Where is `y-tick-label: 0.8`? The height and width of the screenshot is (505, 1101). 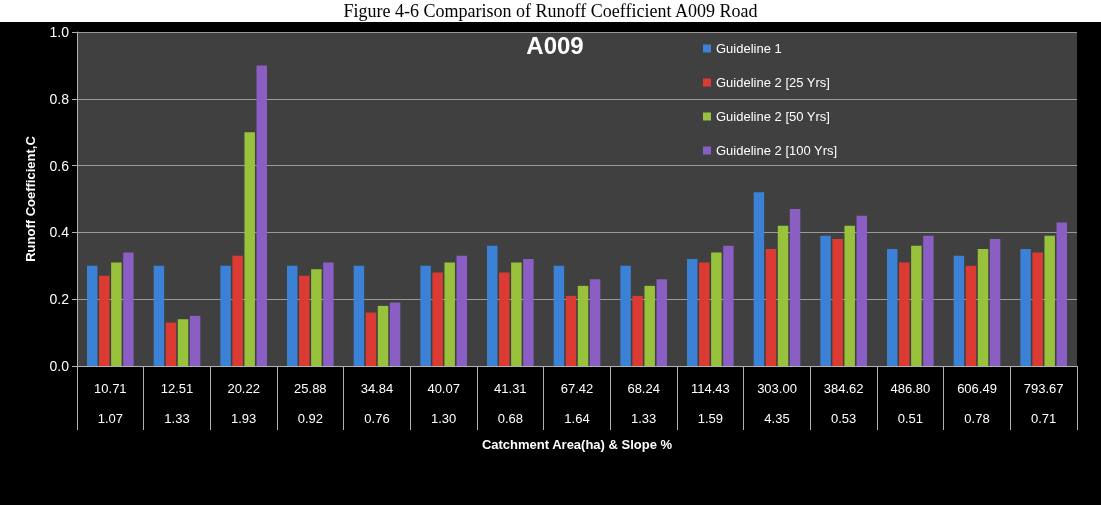
y-tick-label: 0.8 is located at coordinates (59, 98).